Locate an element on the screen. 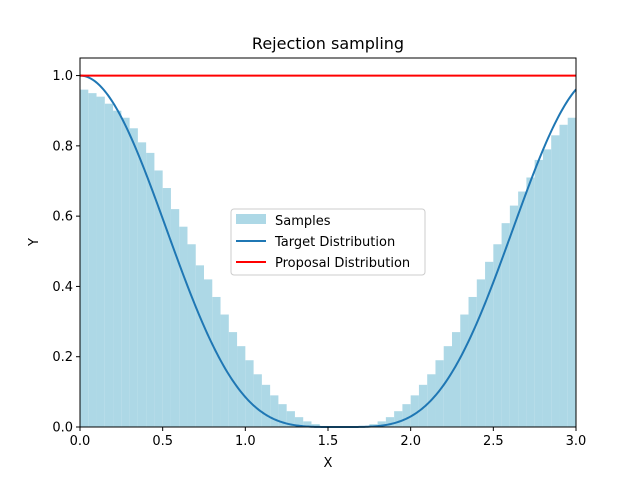 The height and width of the screenshot is (480, 640). x-axis: 0.0 0.5 1.0 1.5 2.0 2.5 3.0 is located at coordinates (328, 438).